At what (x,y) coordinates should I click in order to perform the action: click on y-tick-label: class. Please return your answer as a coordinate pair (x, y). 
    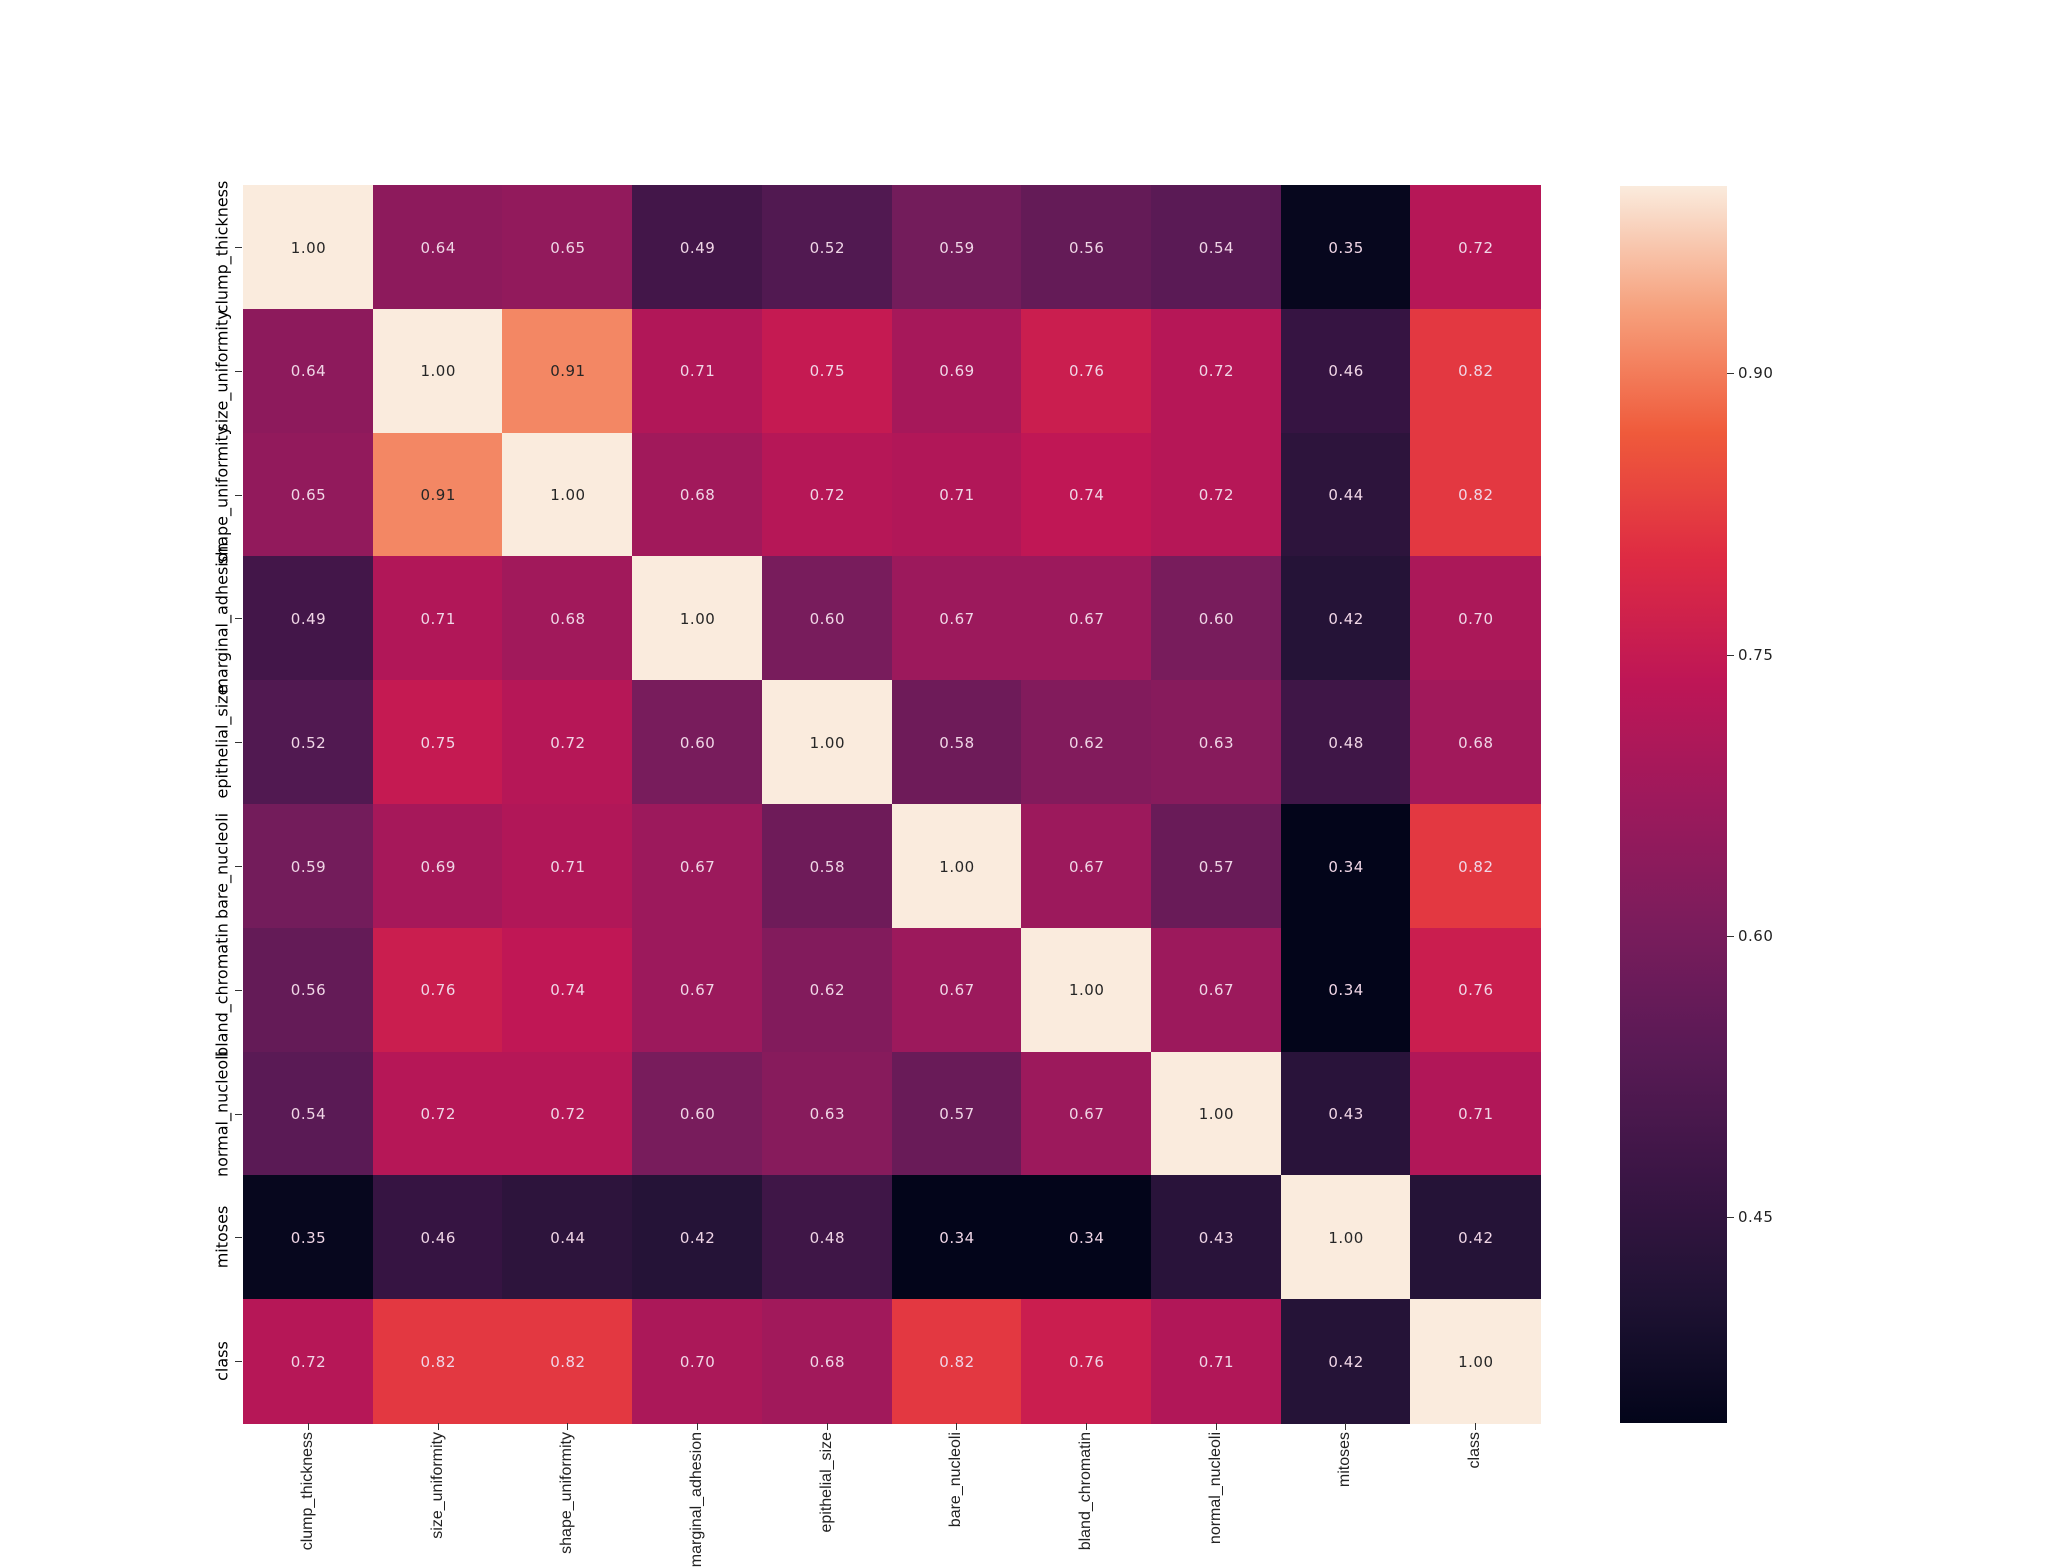
    Looking at the image, I should click on (222, 1361).